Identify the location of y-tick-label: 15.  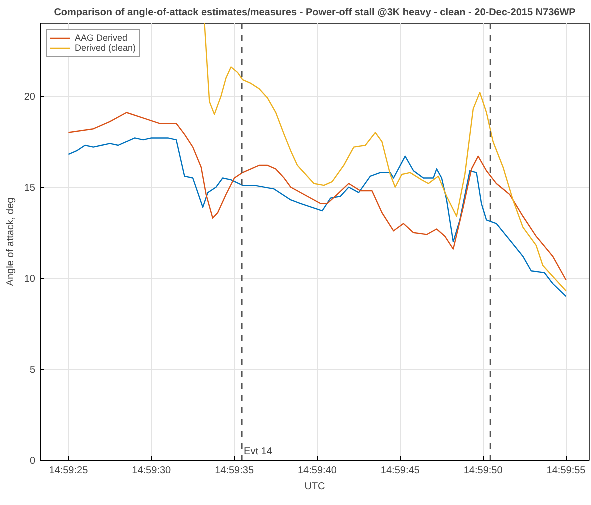
(30, 188).